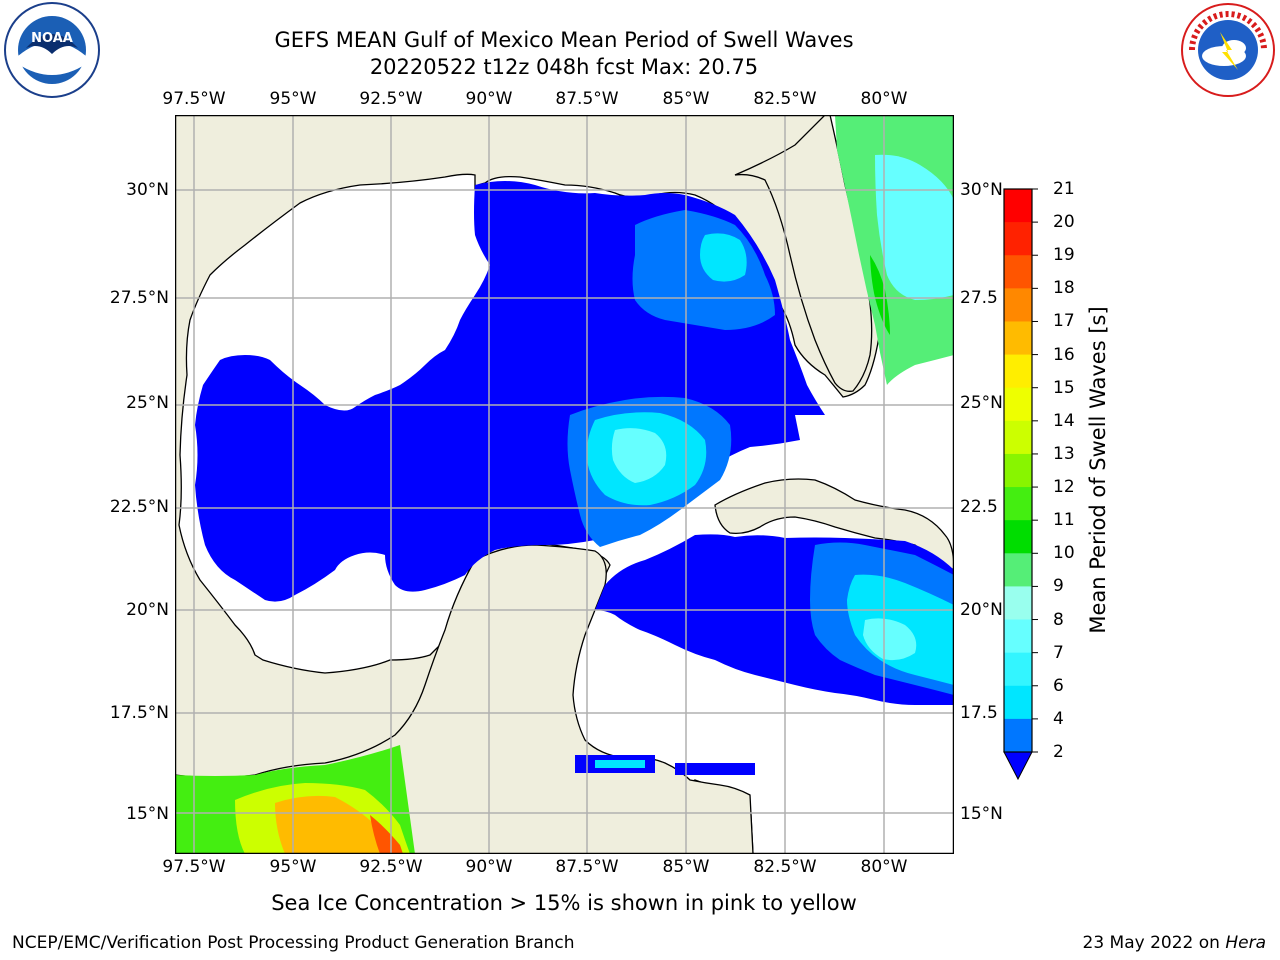  What do you see at coordinates (147, 610) in the screenshot?
I see `lat-tick-left: 20°N` at bounding box center [147, 610].